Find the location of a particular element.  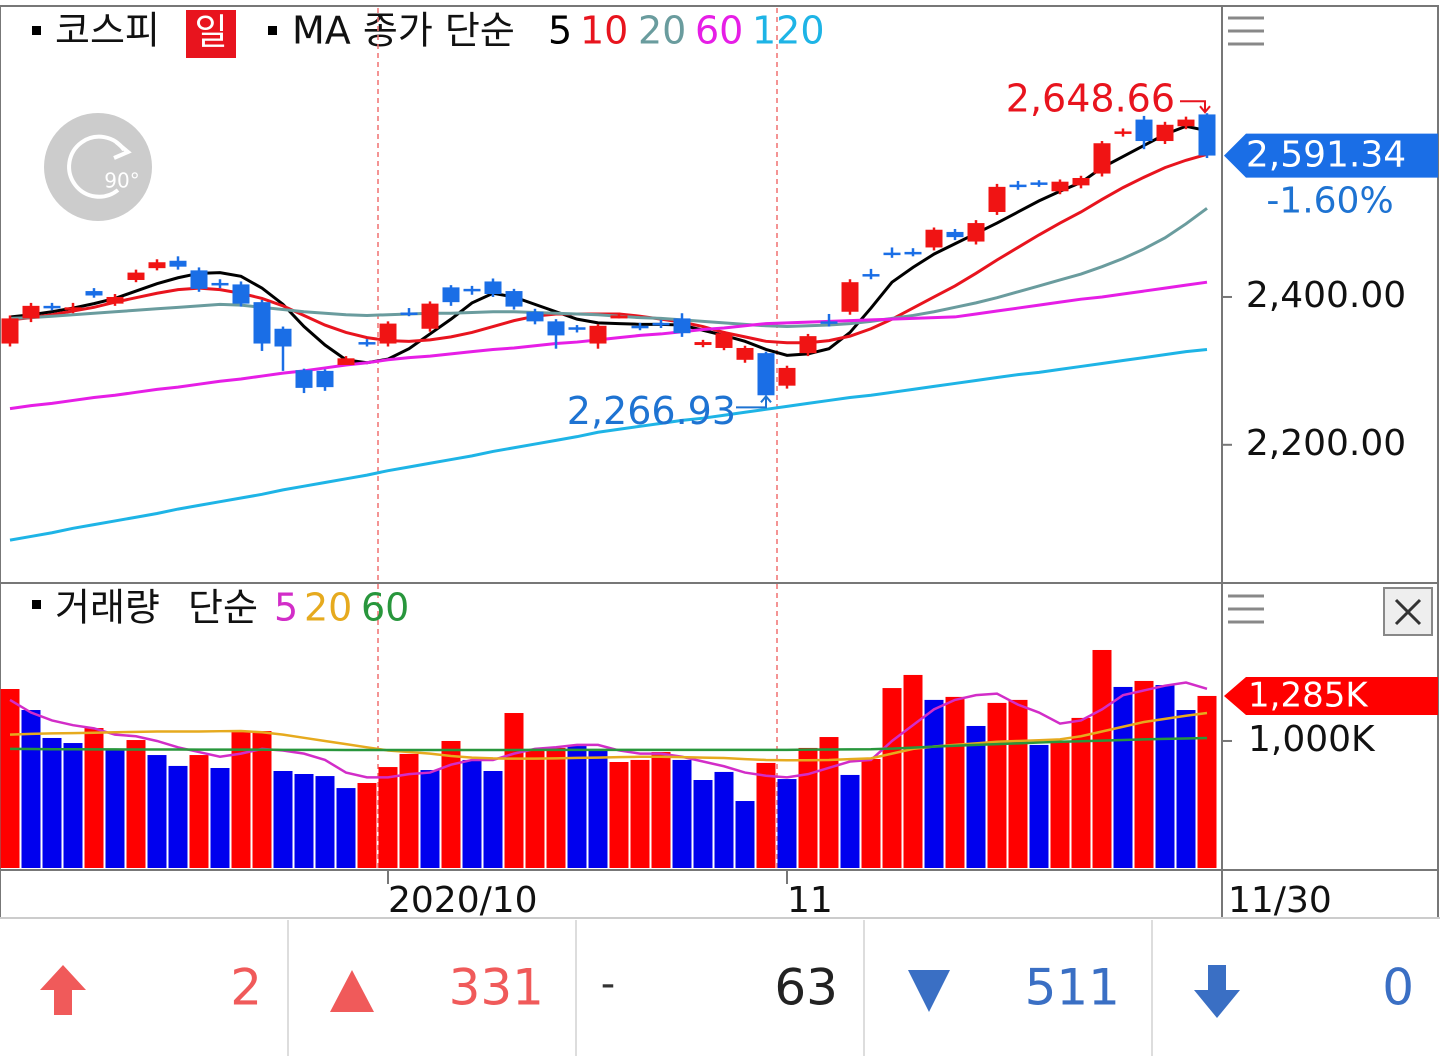

legend-entry: 60 is located at coordinates (719, 31).